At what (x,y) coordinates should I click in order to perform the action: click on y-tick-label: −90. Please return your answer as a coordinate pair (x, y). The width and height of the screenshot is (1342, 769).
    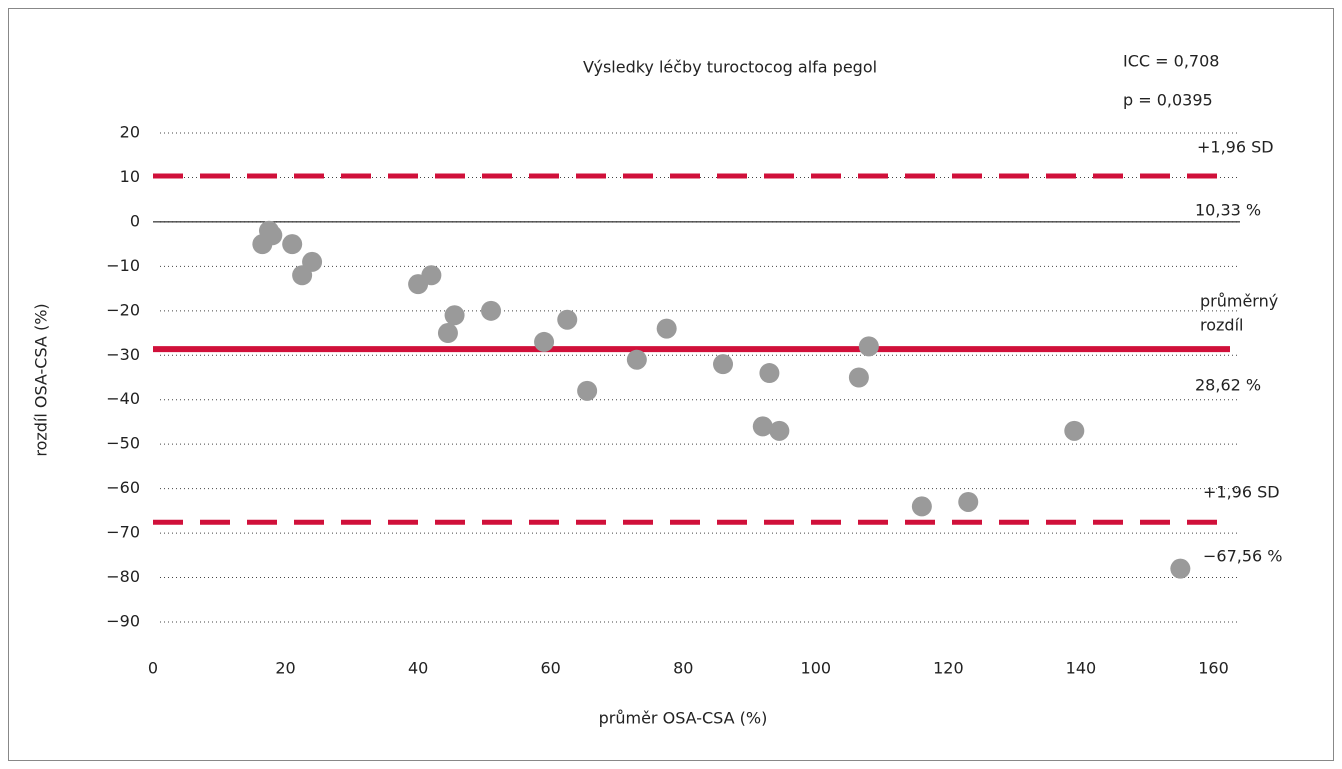
    Looking at the image, I should click on (123, 621).